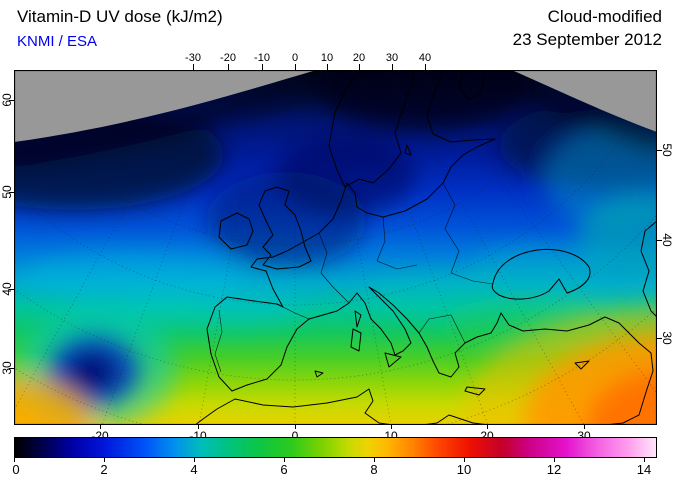 The image size is (678, 480). I want to click on source-credit: KNMI / ESA, so click(57, 41).